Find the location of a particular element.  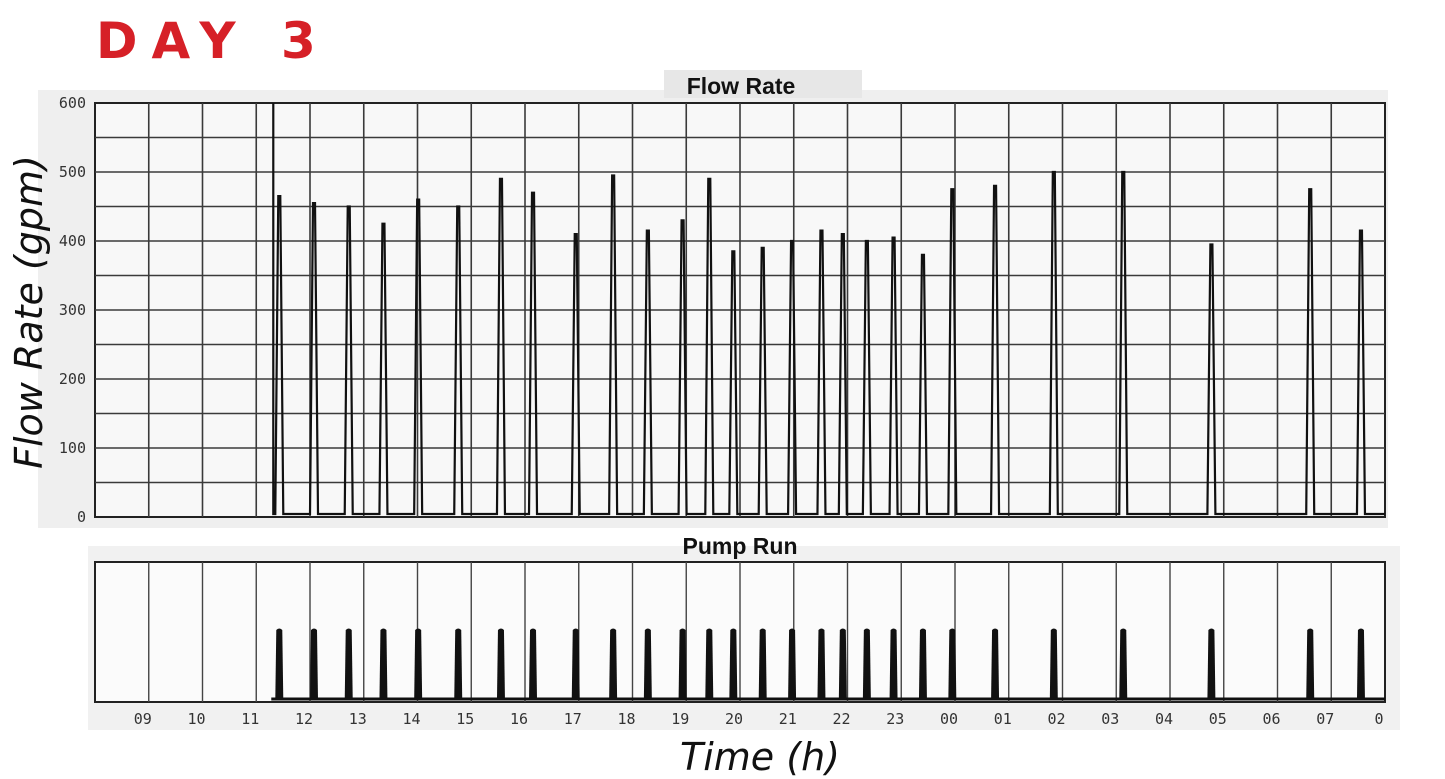

pump-x-tick-label: 20 is located at coordinates (734, 719).